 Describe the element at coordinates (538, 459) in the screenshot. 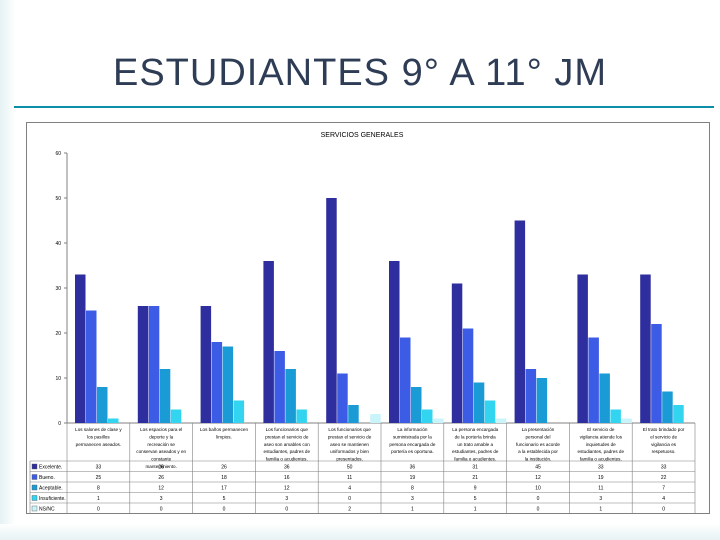

I see `category-label-line: la institución.` at that location.